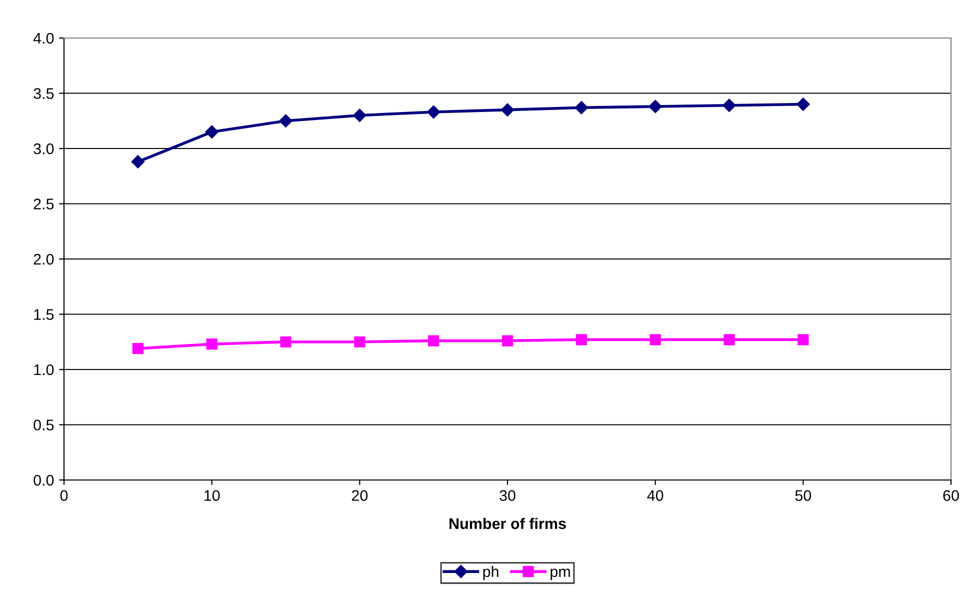  I want to click on x-tick-label: 60, so click(951, 495).